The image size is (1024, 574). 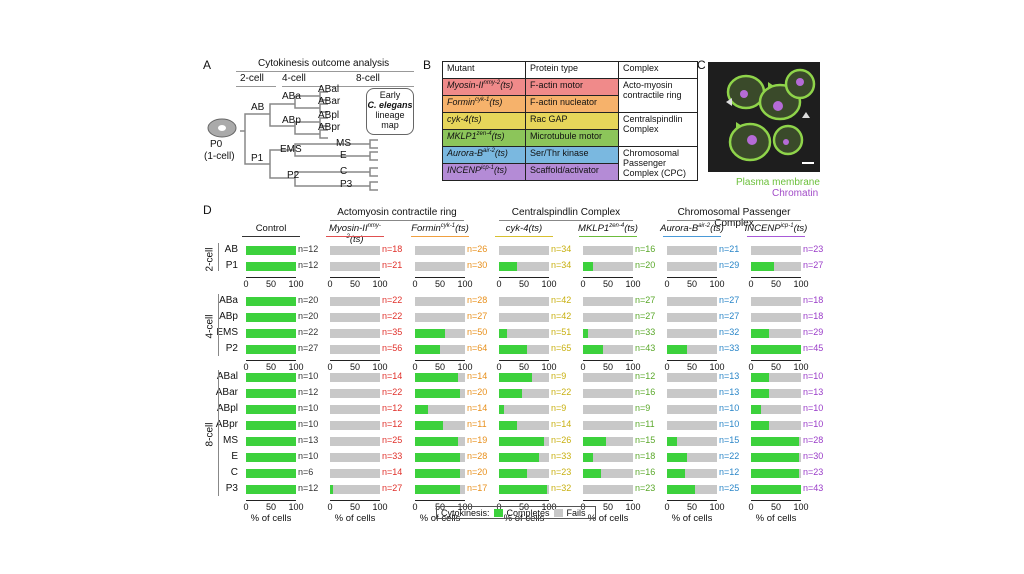 What do you see at coordinates (692, 489) in the screenshot?
I see `bar-5-P3` at bounding box center [692, 489].